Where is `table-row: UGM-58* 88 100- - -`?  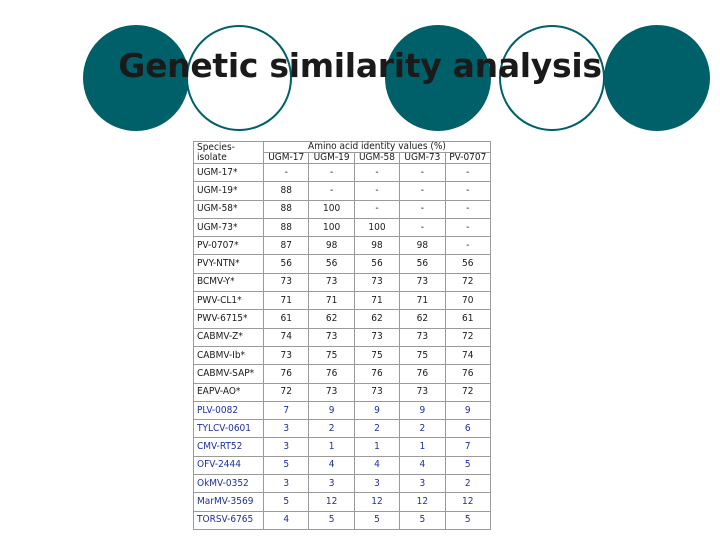 table-row: UGM-58* 88 100- - - is located at coordinates (342, 209).